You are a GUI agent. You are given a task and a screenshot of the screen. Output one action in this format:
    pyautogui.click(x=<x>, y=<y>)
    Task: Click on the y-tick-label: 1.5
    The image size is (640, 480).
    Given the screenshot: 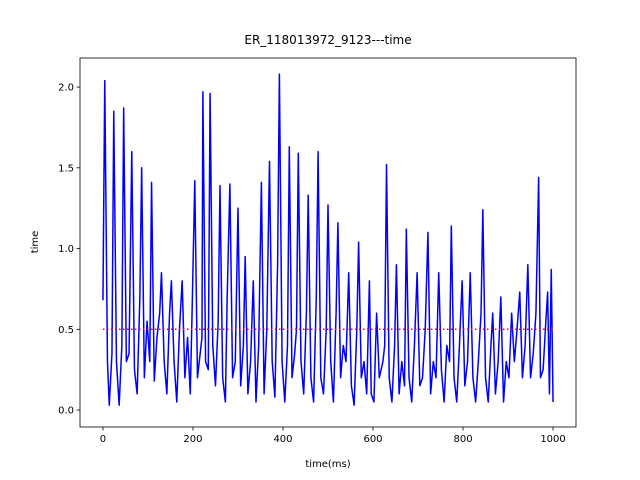 What is the action you would take?
    pyautogui.click(x=66, y=168)
    